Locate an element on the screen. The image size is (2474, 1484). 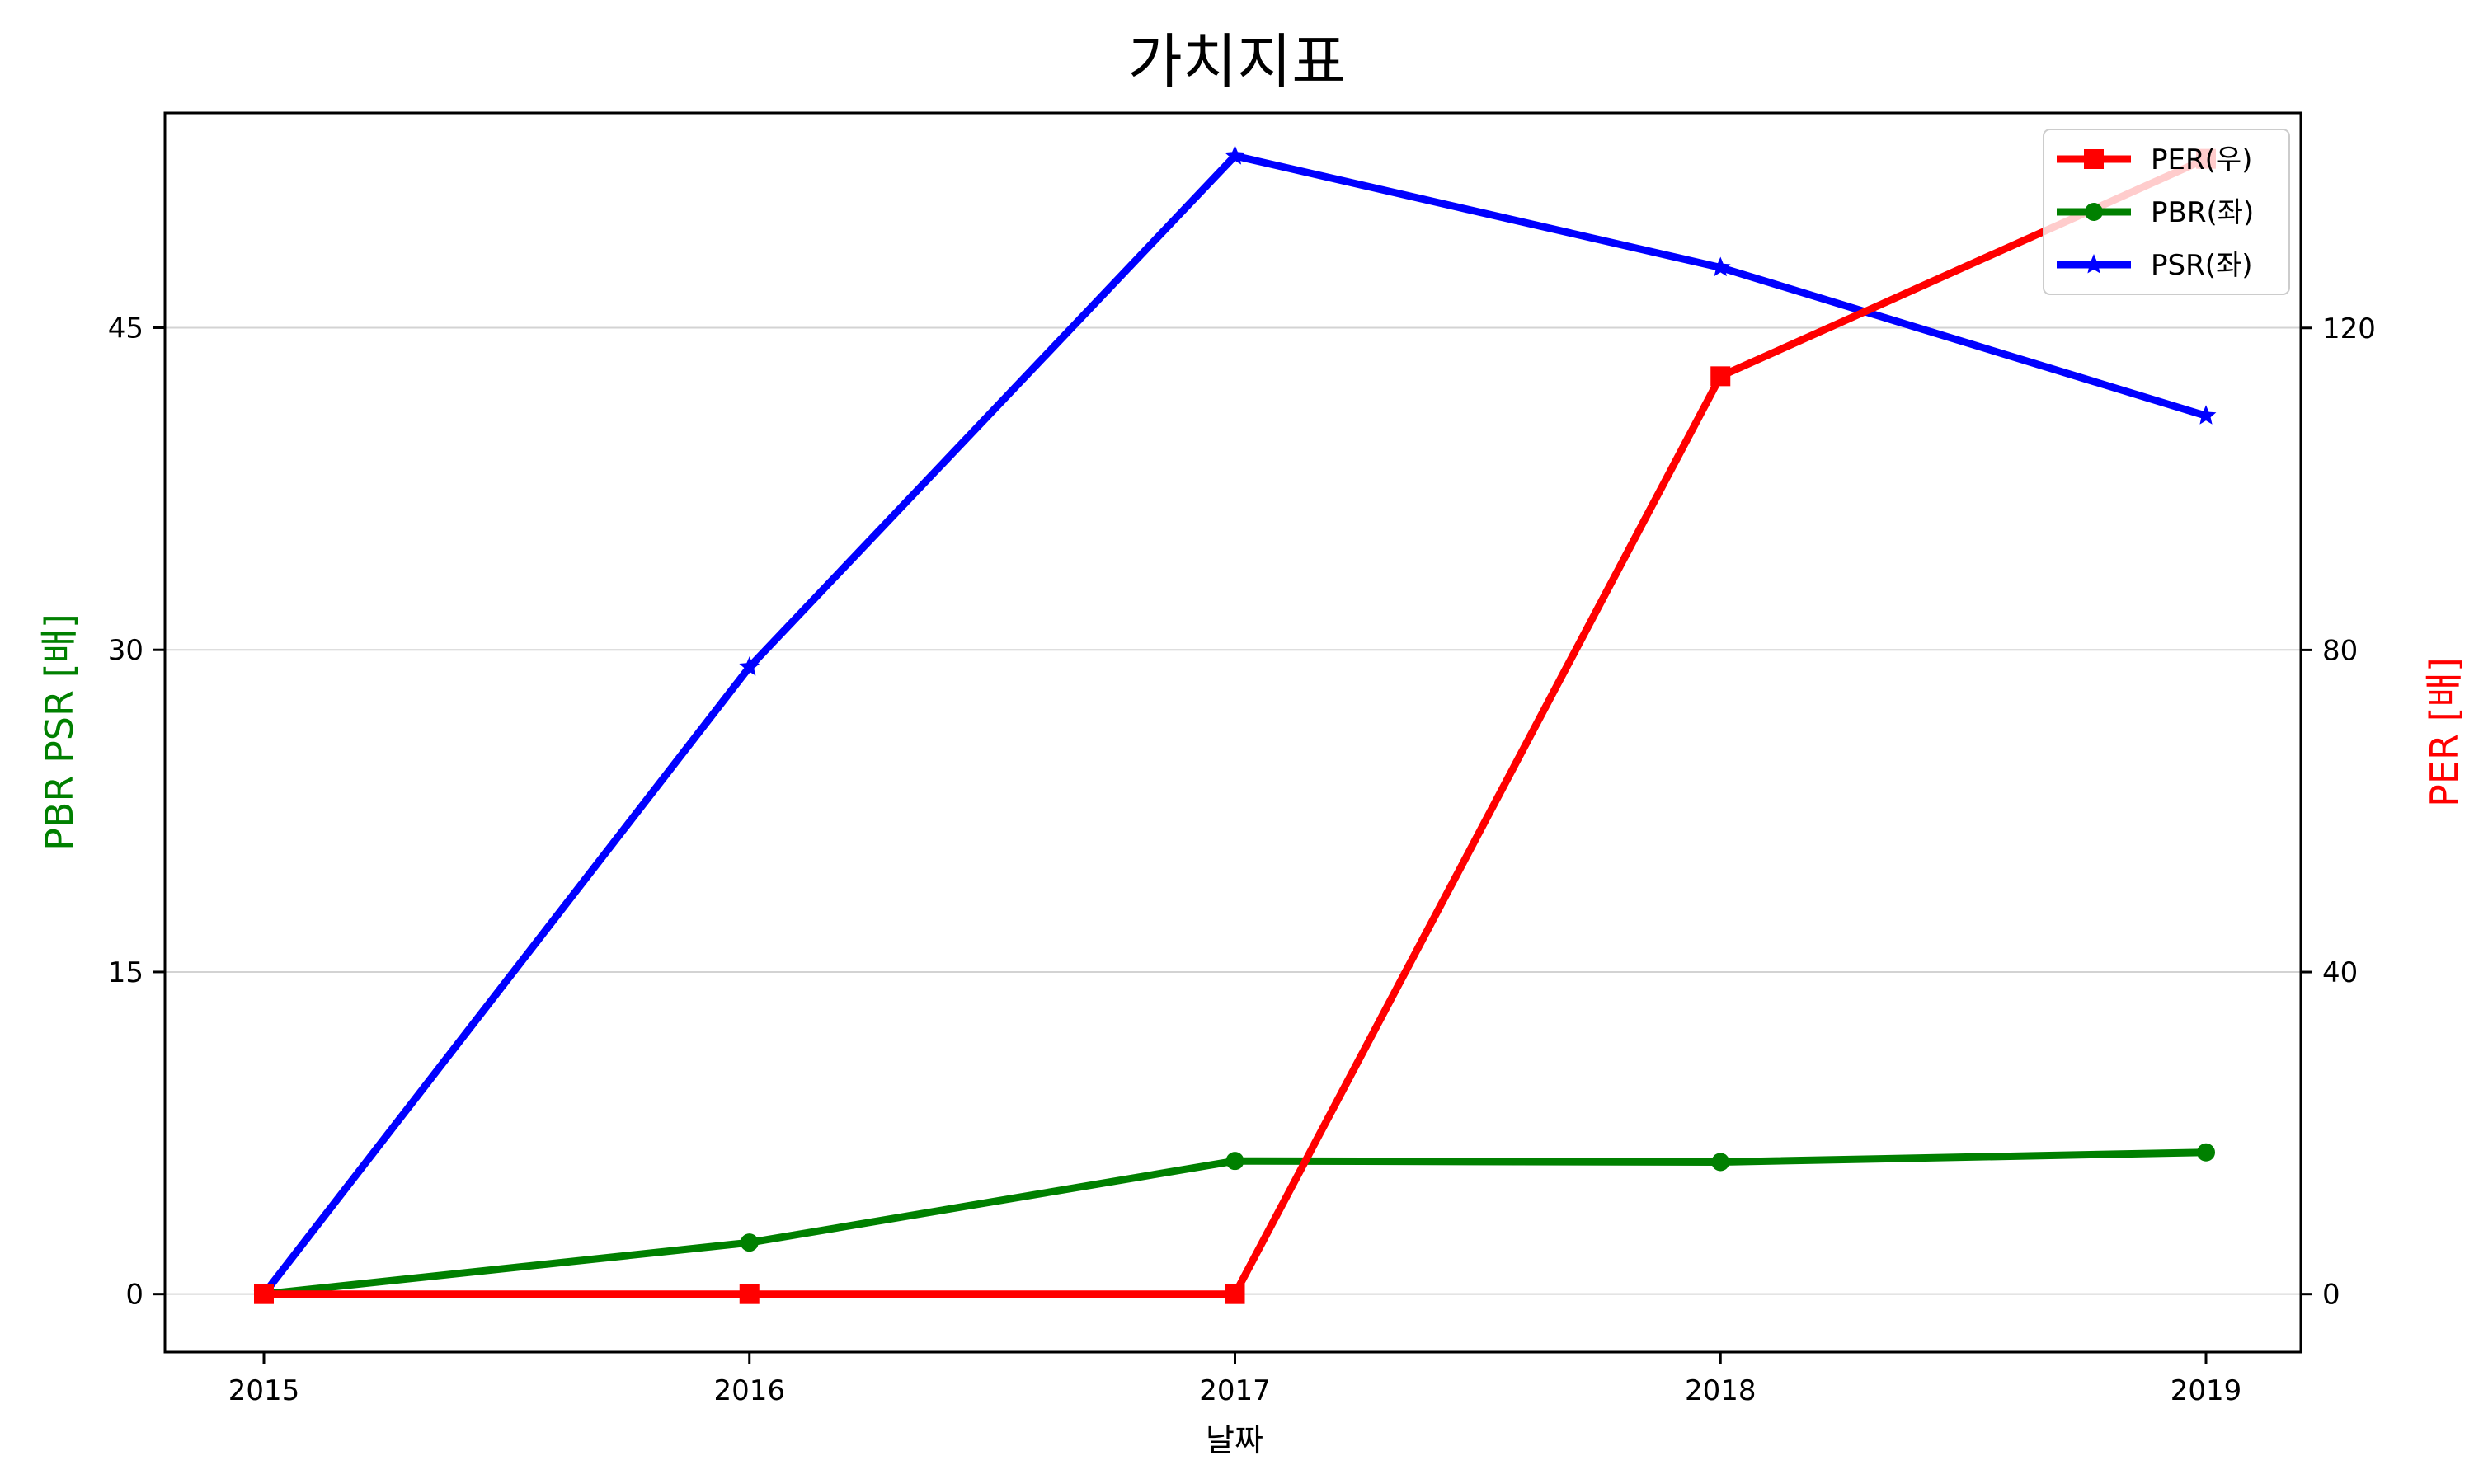
legend-box is located at coordinates (2166, 212).